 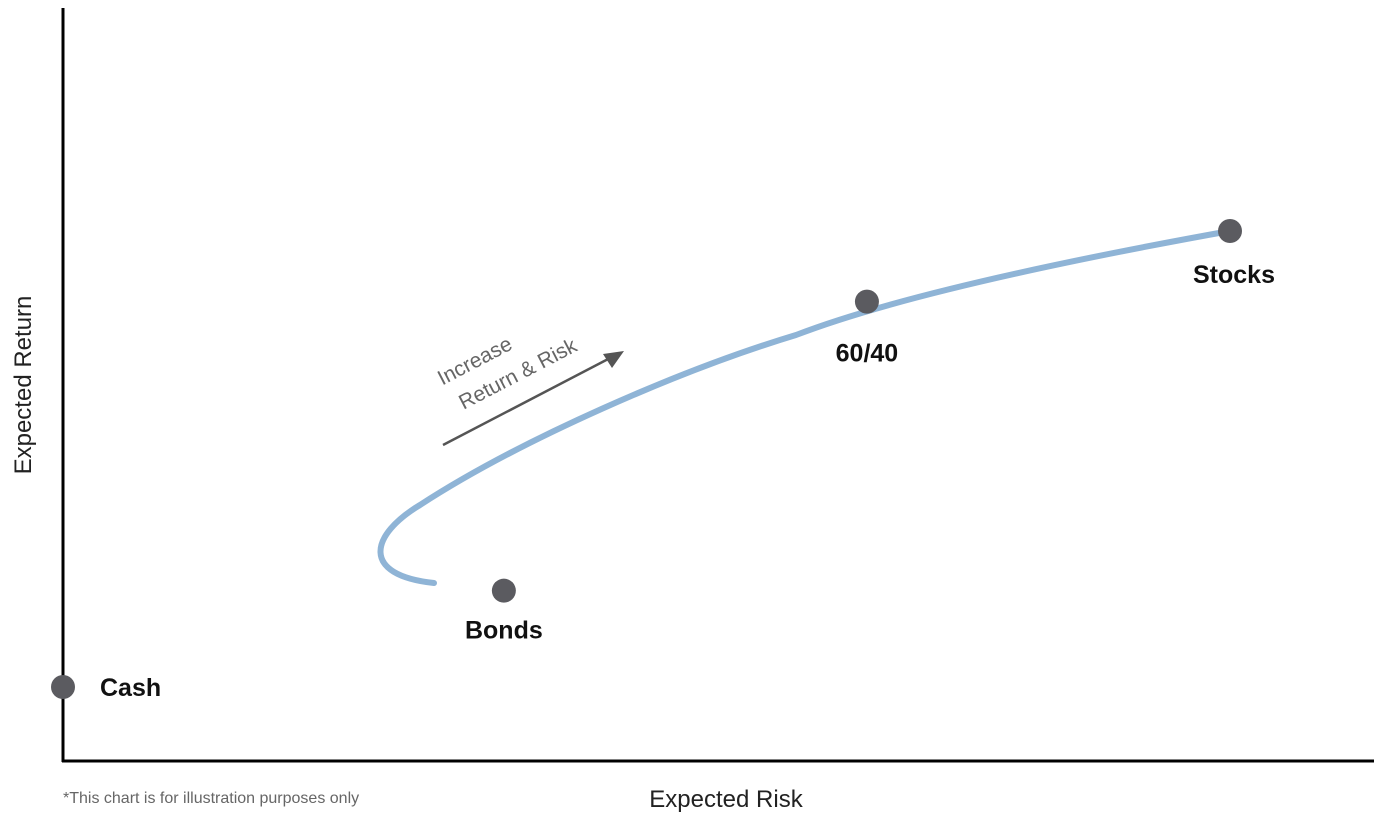 I want to click on point-stocks, so click(x=1230, y=231).